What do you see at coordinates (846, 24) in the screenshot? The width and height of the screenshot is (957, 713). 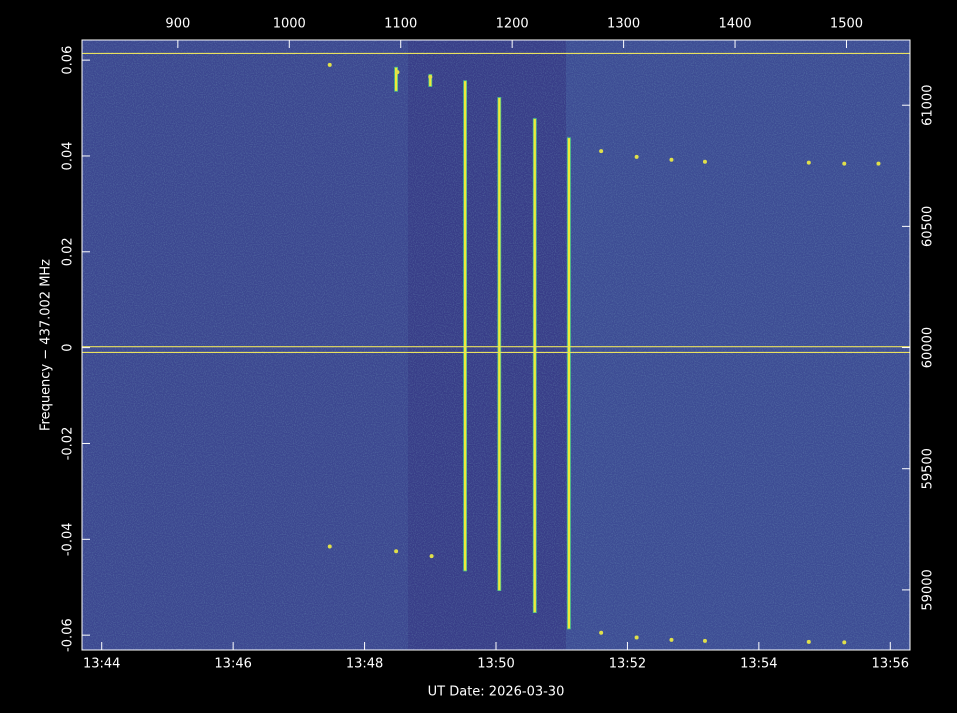 I see `x2-tick-label: 1500` at bounding box center [846, 24].